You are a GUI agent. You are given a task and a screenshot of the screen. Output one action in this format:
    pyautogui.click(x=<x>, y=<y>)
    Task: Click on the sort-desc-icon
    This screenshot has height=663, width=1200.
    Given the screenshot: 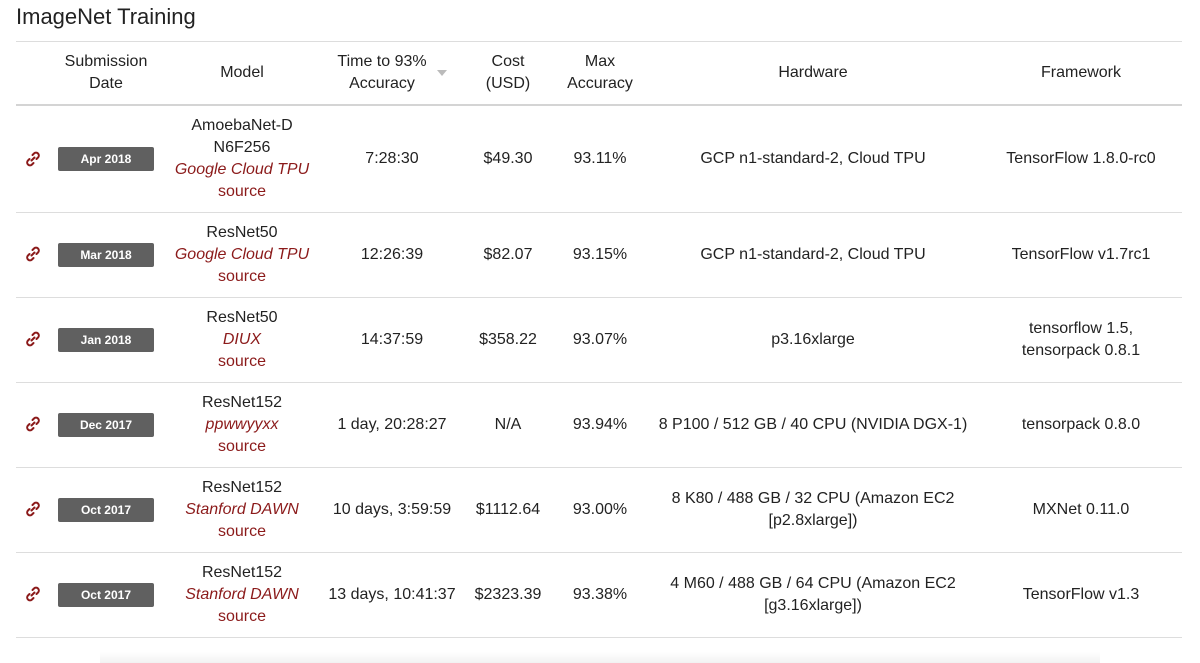 What is the action you would take?
    pyautogui.click(x=441, y=73)
    